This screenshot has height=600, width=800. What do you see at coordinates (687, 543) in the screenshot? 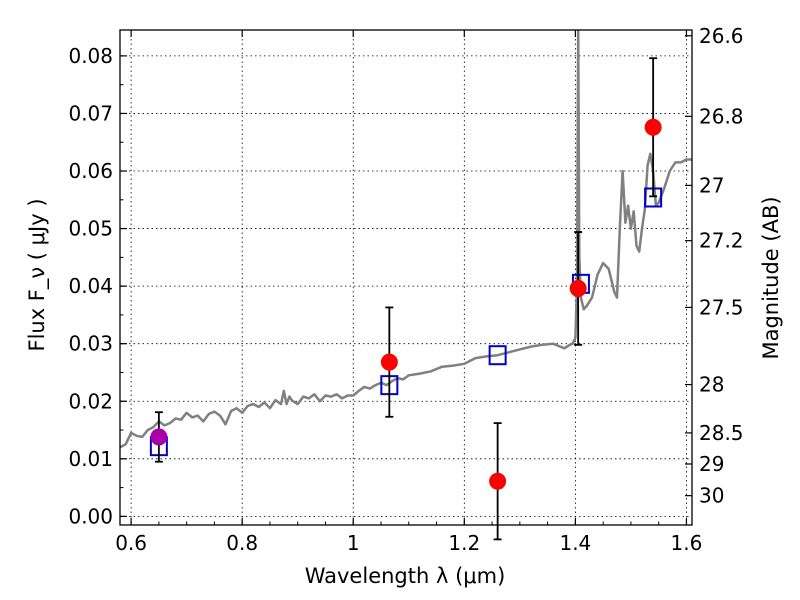
I see `x-tick-label: 1.6` at bounding box center [687, 543].